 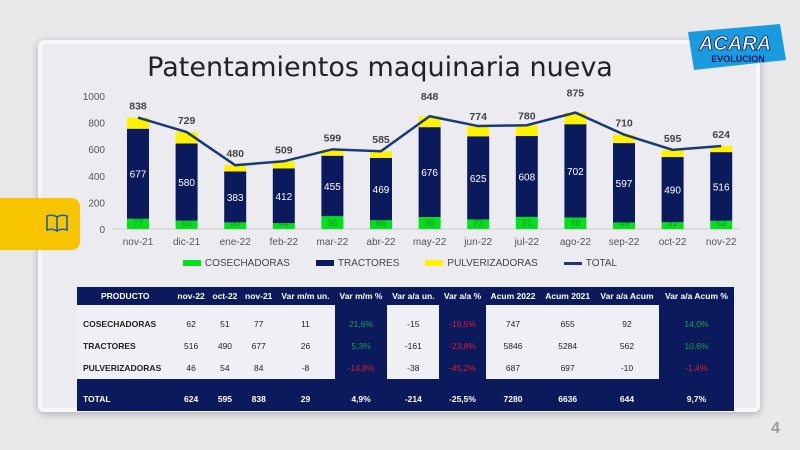 I want to click on table-cell: 516, so click(x=191, y=346).